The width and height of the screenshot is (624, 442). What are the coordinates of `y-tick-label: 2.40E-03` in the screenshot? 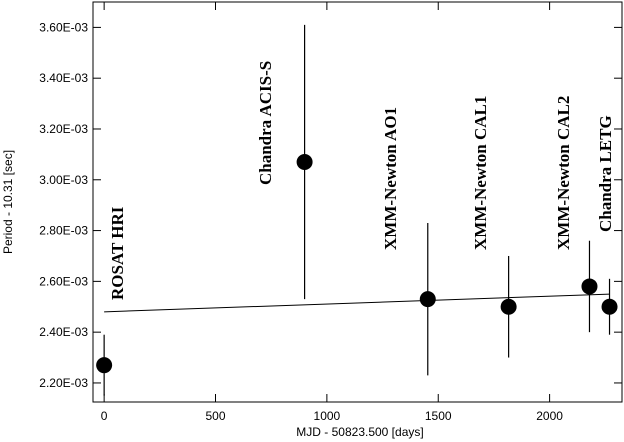 It's located at (63, 332).